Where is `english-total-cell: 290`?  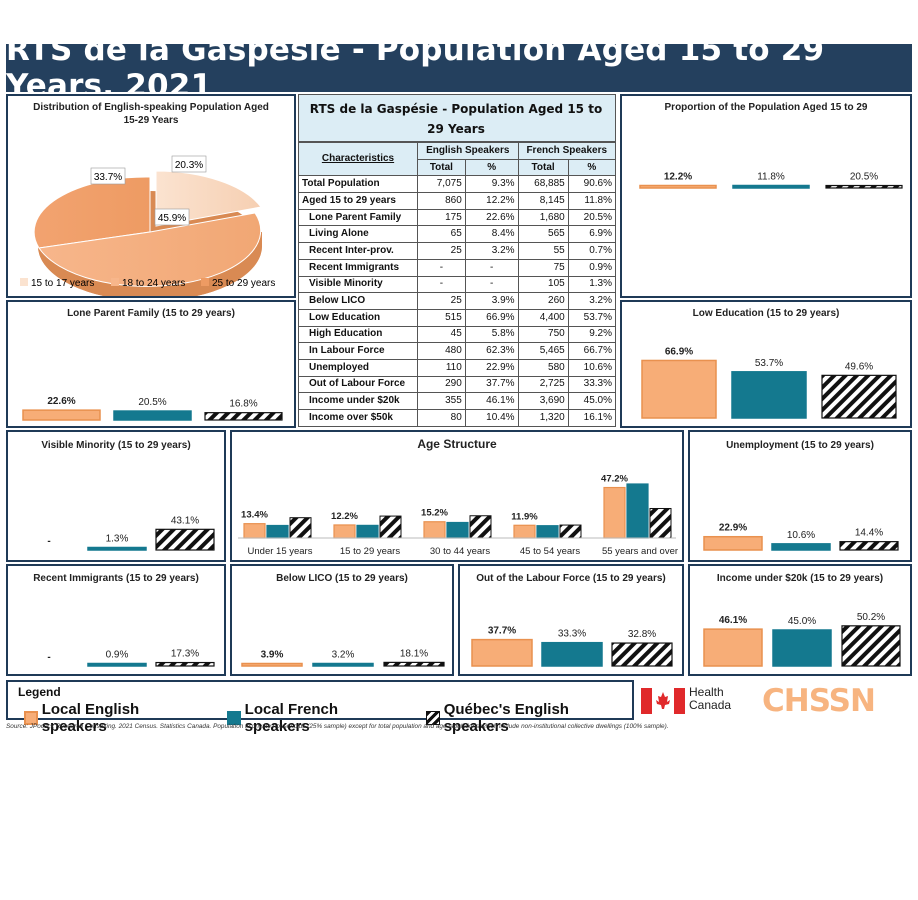
english-total-cell: 290 is located at coordinates (441, 384).